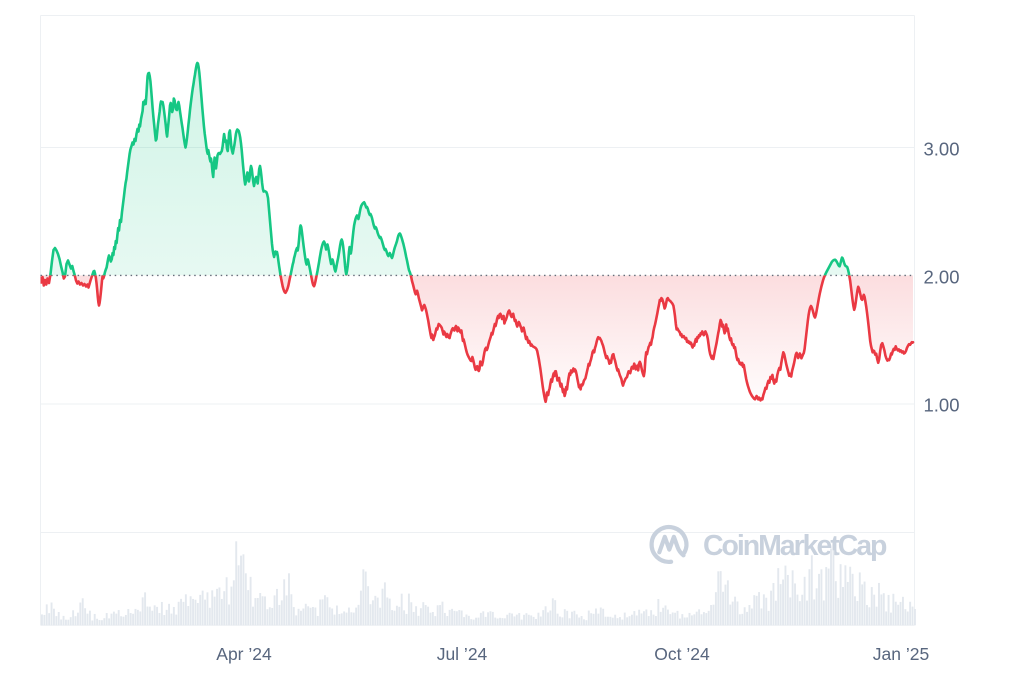 The width and height of the screenshot is (1024, 683). I want to click on svg-text: 3.00, so click(942, 149).